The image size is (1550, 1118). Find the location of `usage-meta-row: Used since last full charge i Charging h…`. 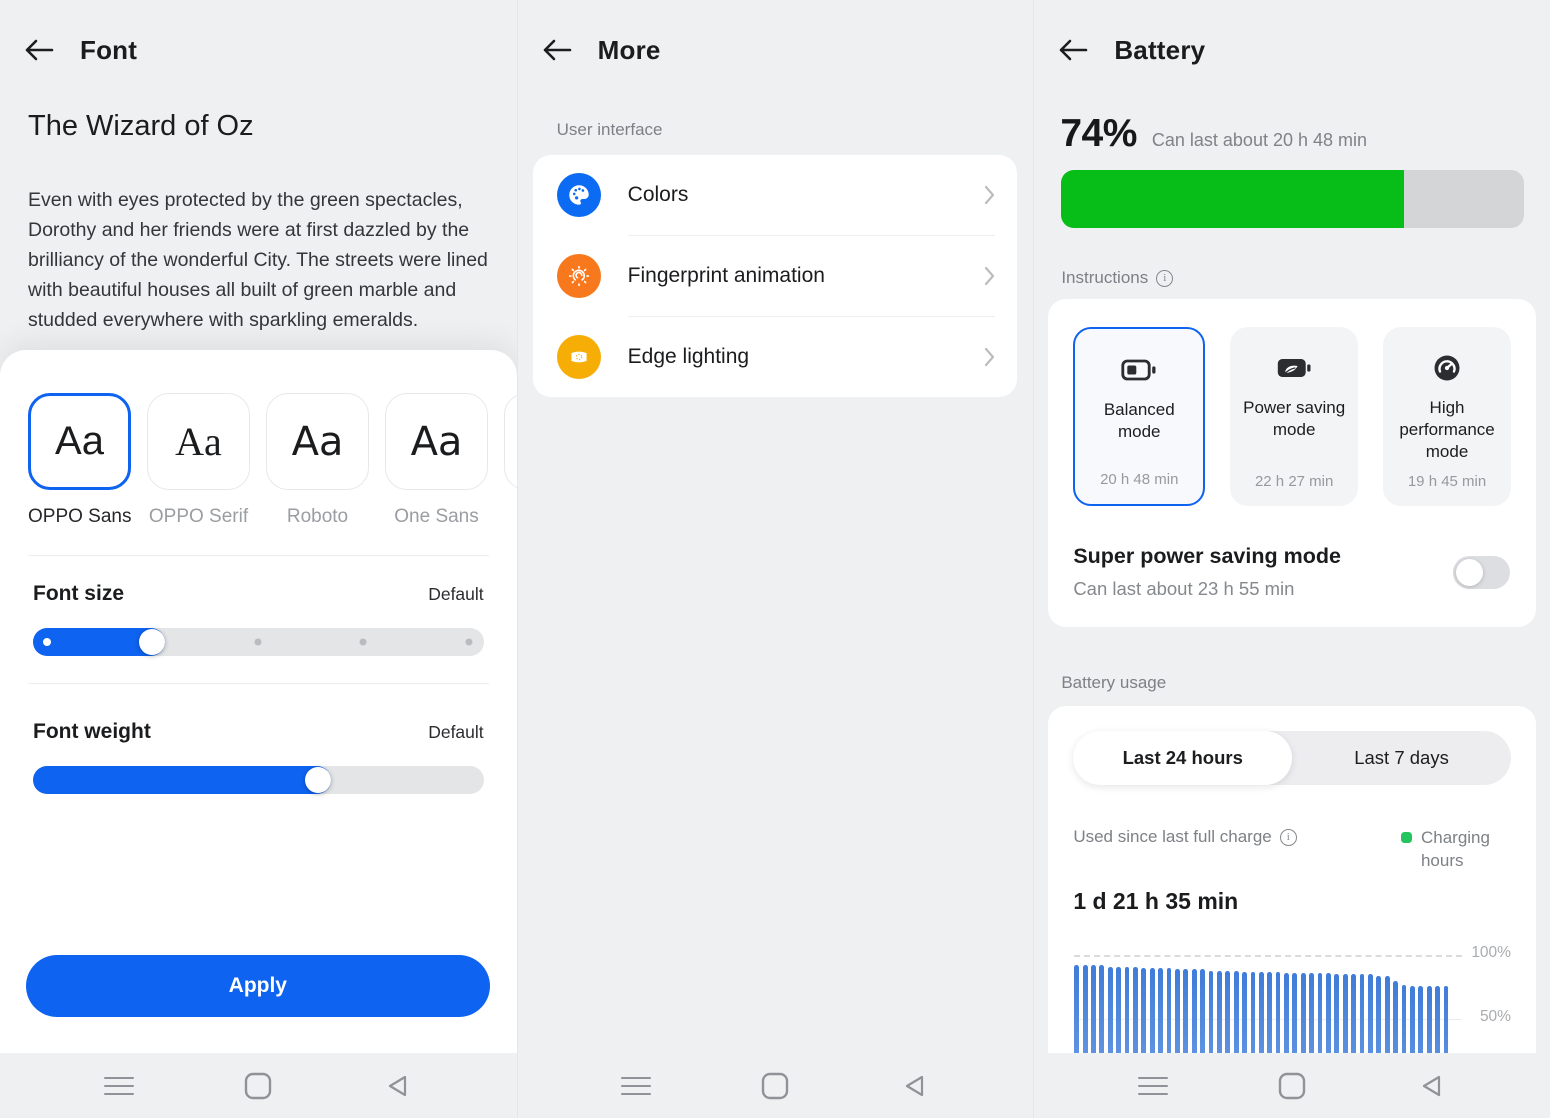

usage-meta-row: Used since last full charge i Charging h… is located at coordinates (1292, 850).